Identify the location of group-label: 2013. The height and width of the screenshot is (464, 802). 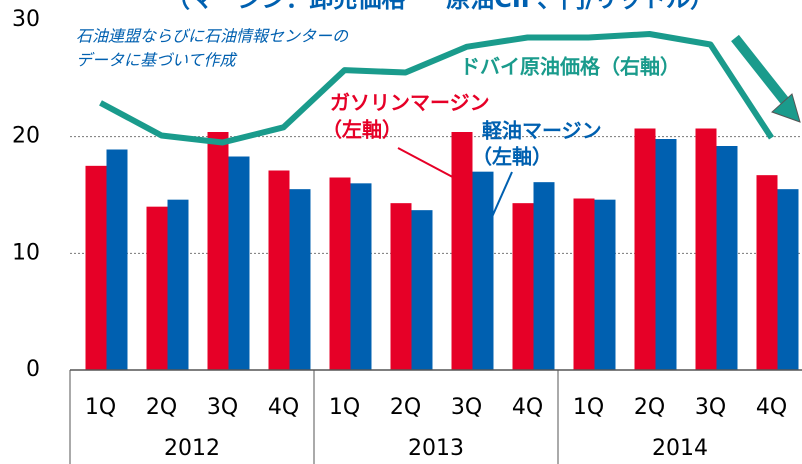
(436, 448).